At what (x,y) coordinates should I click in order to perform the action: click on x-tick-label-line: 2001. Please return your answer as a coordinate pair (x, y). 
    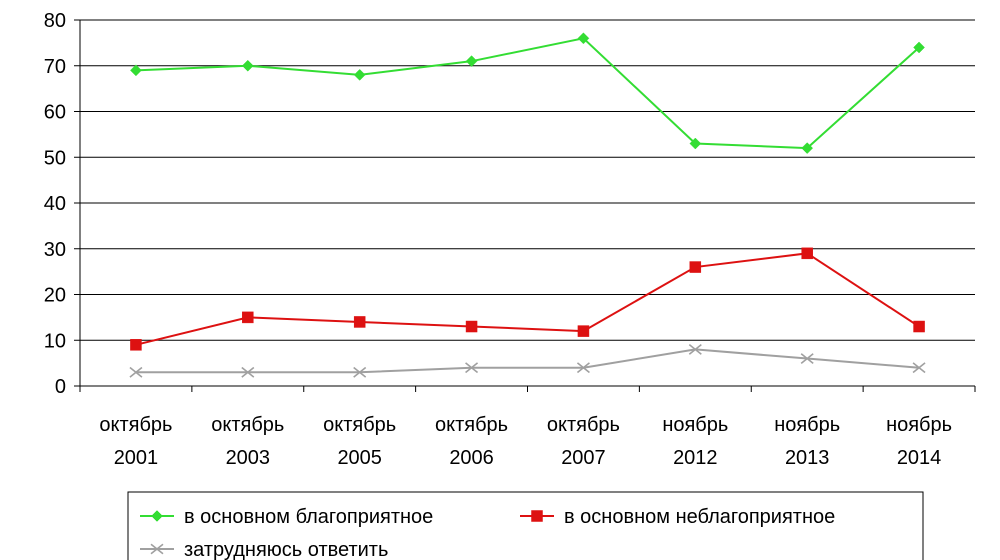
    Looking at the image, I should click on (136, 458).